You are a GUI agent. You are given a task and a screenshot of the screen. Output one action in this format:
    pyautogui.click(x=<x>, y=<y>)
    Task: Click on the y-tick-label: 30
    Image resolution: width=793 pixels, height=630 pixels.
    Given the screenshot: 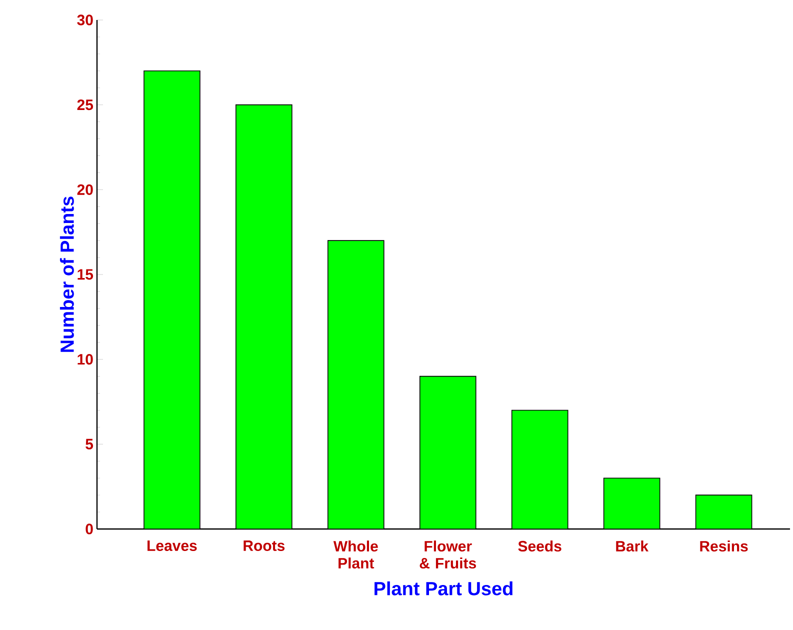 What is the action you would take?
    pyautogui.click(x=85, y=20)
    